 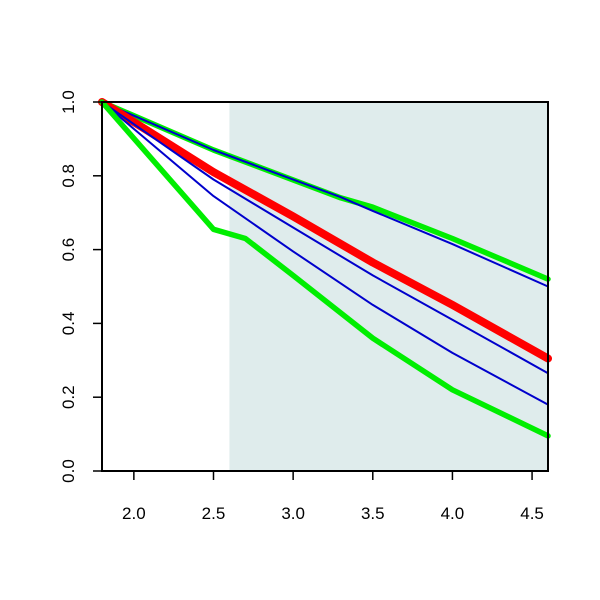 I want to click on y-tick-label-6: 1.0, so click(x=68, y=102).